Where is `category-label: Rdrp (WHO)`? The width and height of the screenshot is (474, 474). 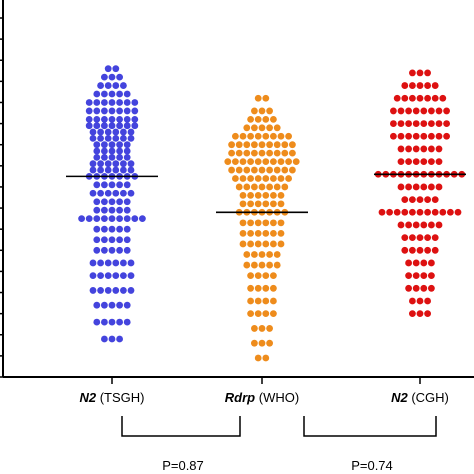
category-label: Rdrp (WHO) is located at coordinates (262, 397).